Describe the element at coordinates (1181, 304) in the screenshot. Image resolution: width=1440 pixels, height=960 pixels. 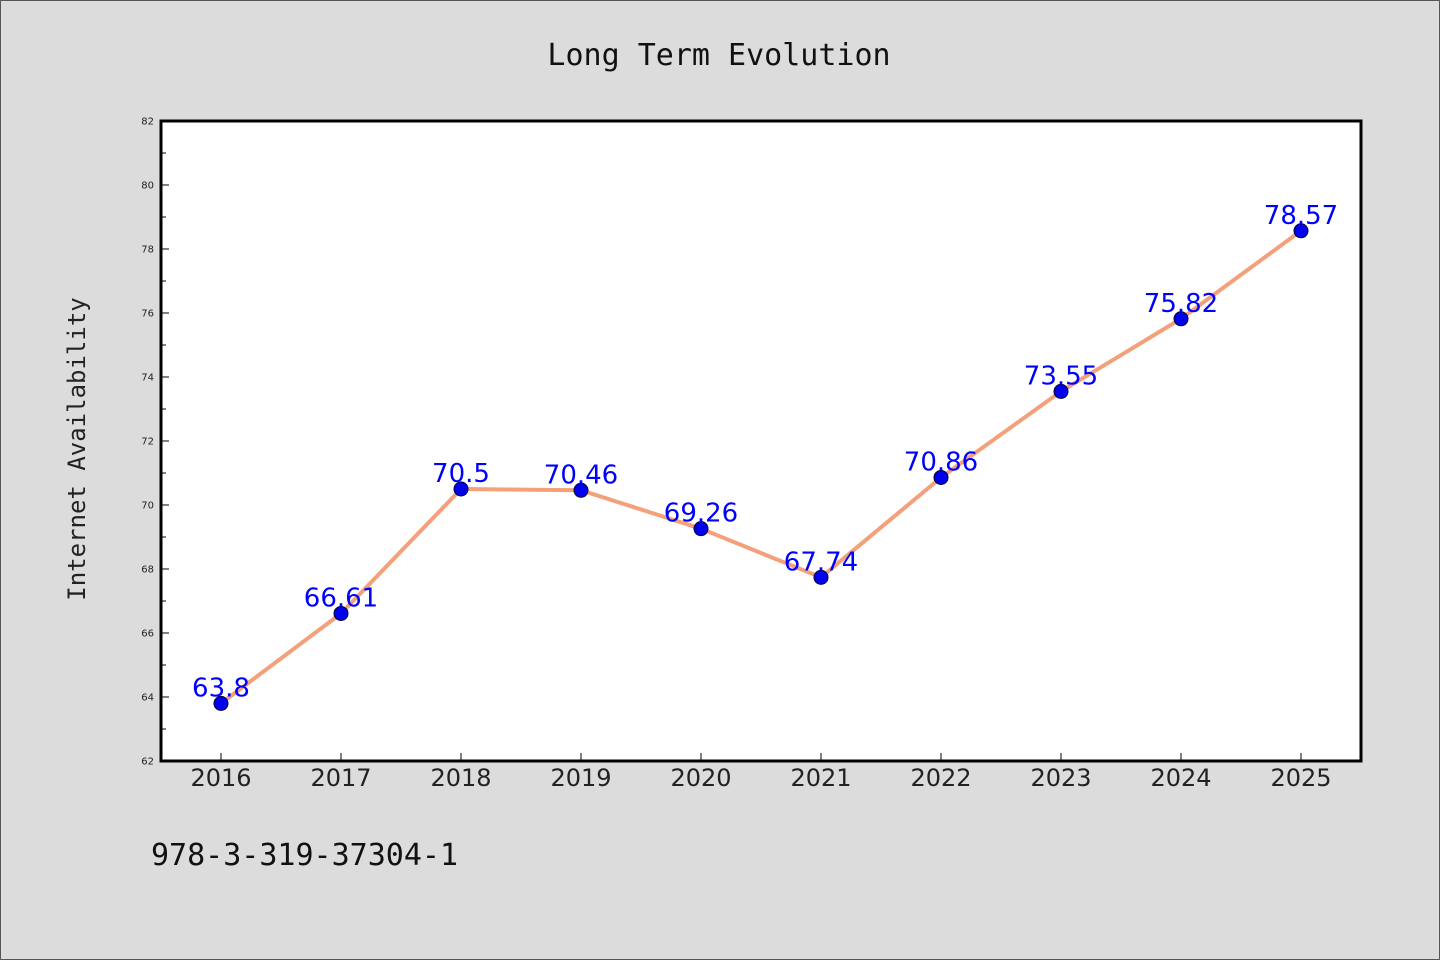
I see `data-label: 75.82` at that location.